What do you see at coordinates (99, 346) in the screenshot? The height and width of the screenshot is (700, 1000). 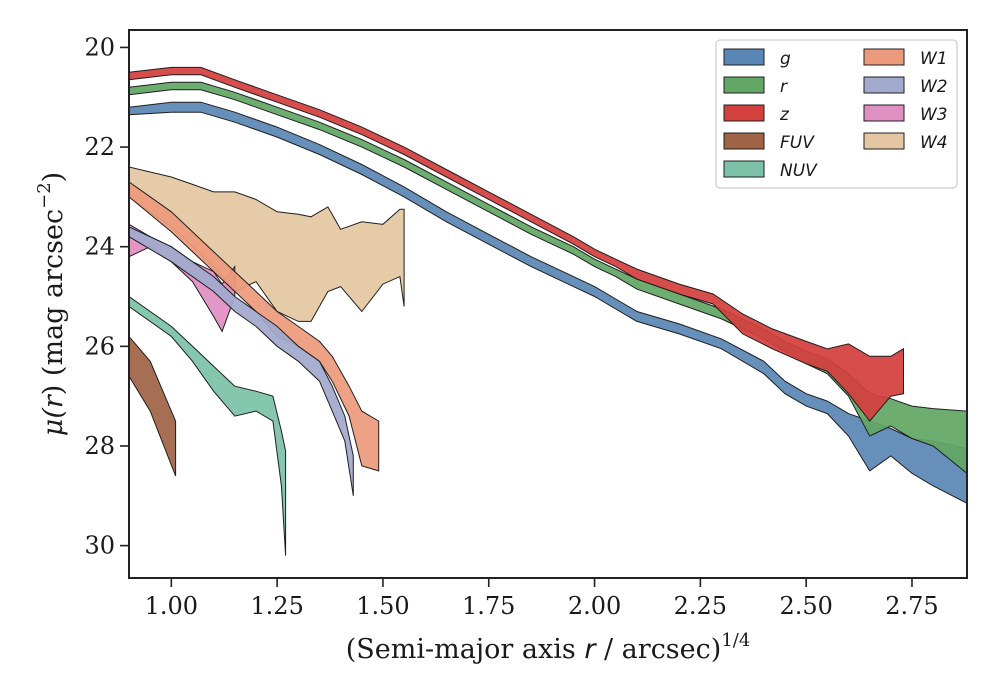 I see `y-tick-label: 26` at bounding box center [99, 346].